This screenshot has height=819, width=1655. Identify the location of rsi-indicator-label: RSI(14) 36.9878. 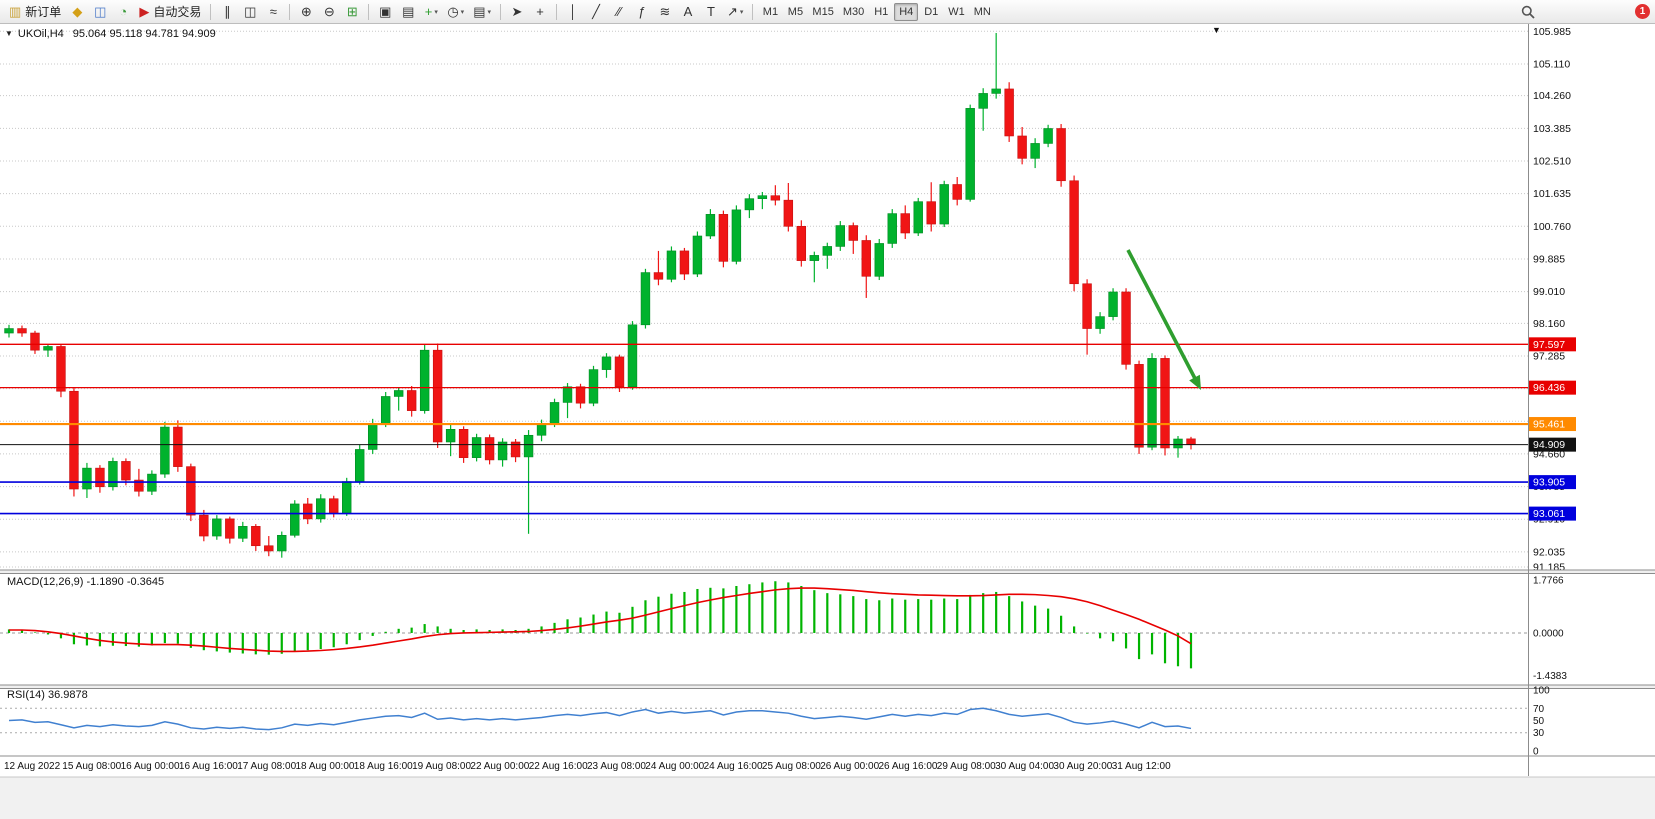
(47, 695).